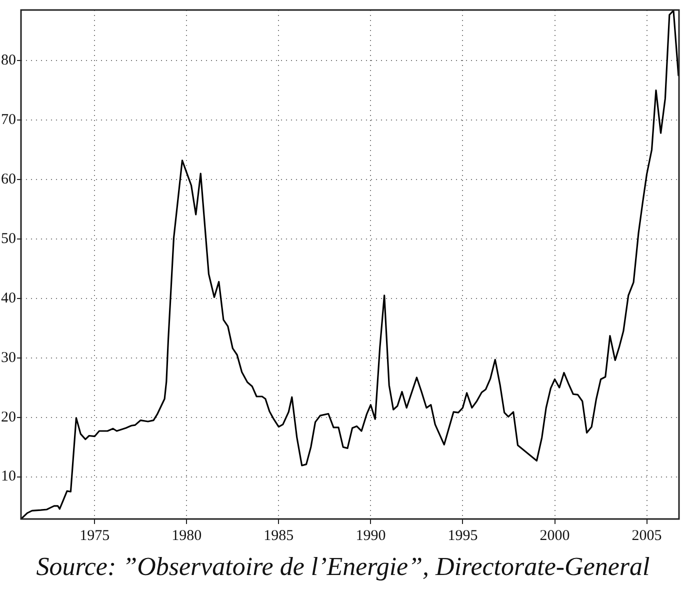  What do you see at coordinates (371, 536) in the screenshot?
I see `x-tick-label: 1990` at bounding box center [371, 536].